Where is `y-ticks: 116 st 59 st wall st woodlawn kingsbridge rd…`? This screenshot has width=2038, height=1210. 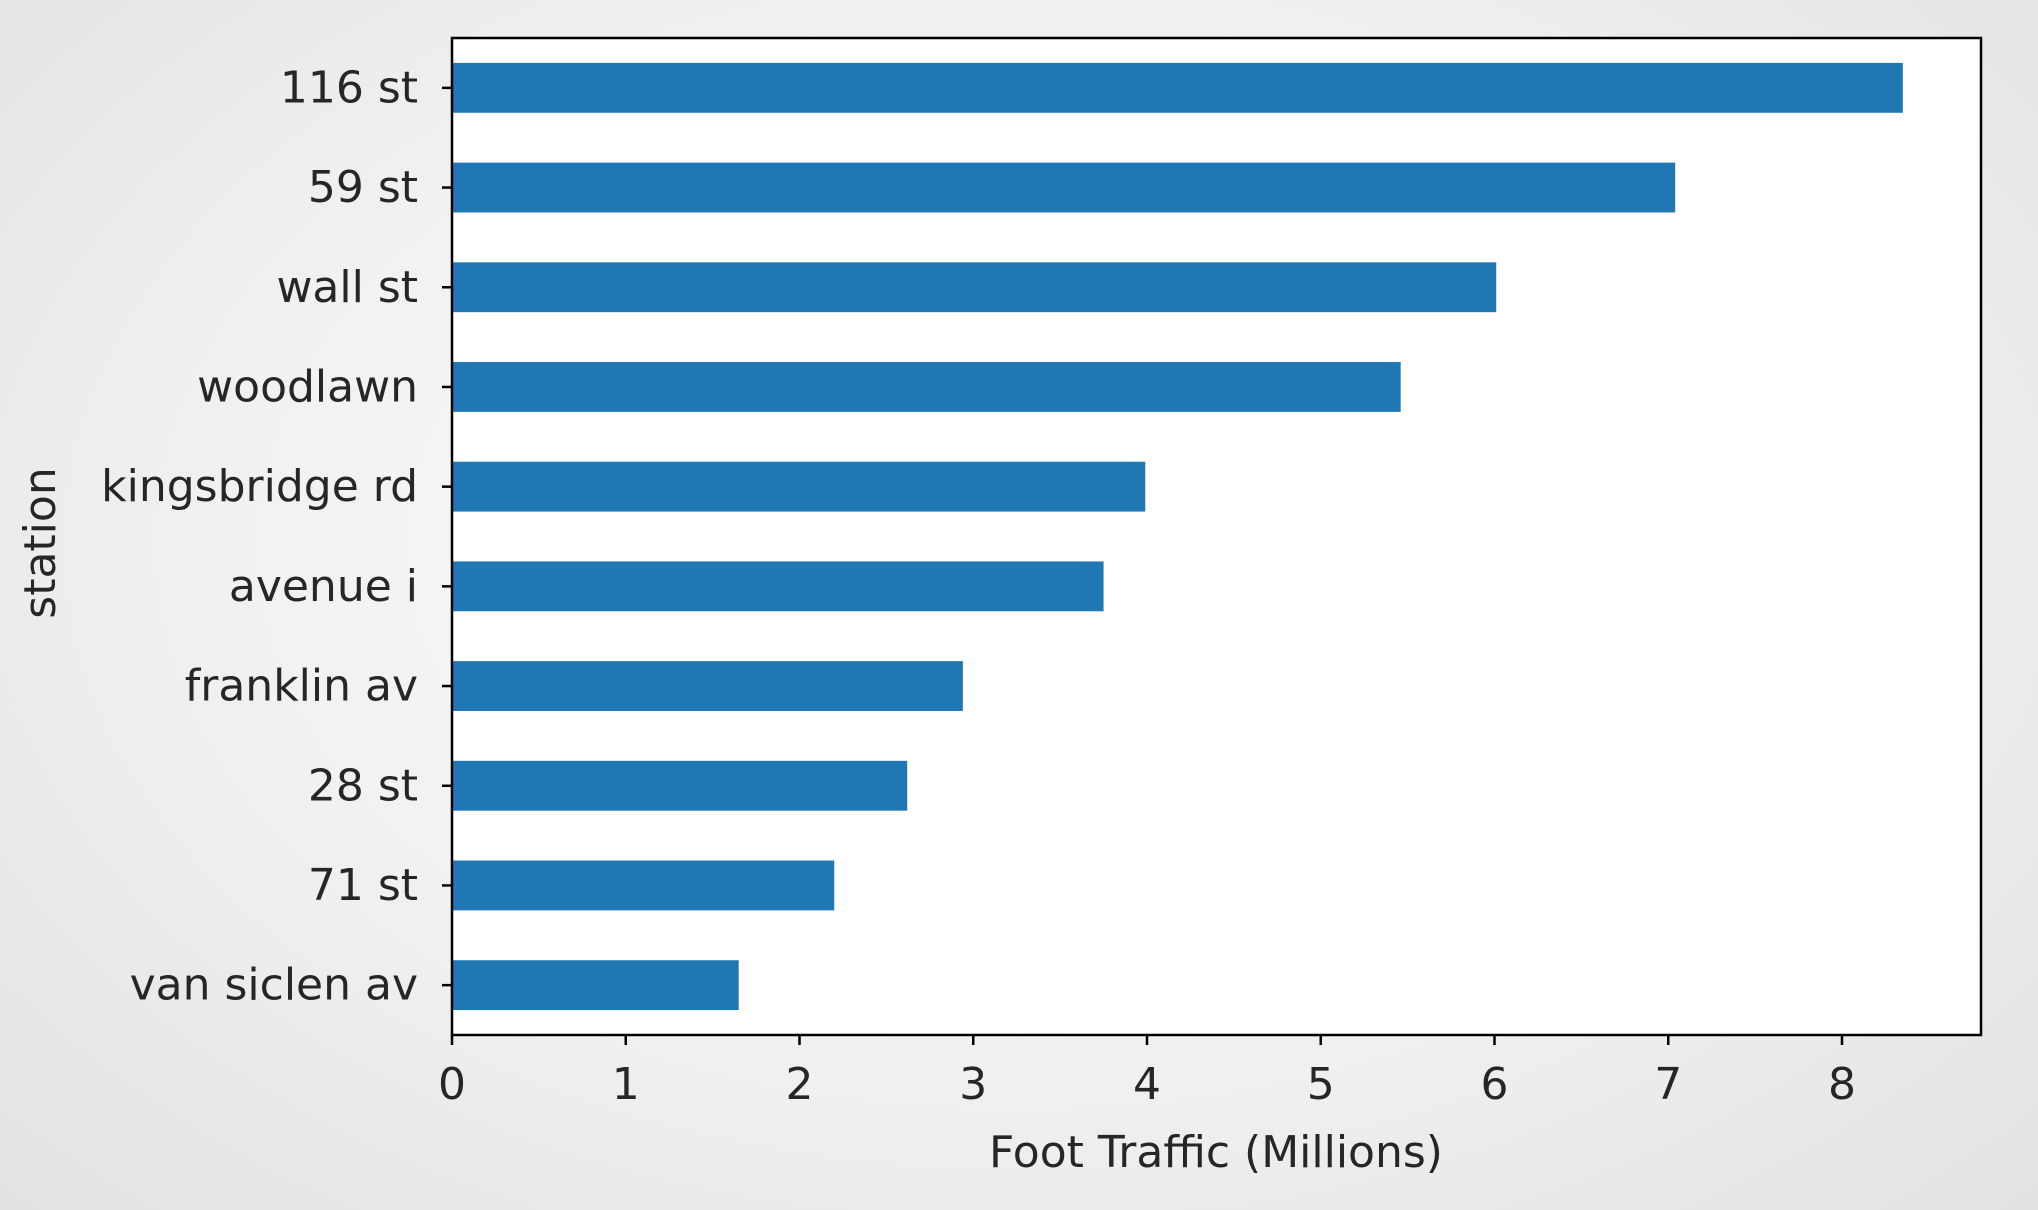
y-ticks: 116 st 59 st wall st woodlawn kingsbridge rd… is located at coordinates (276, 536).